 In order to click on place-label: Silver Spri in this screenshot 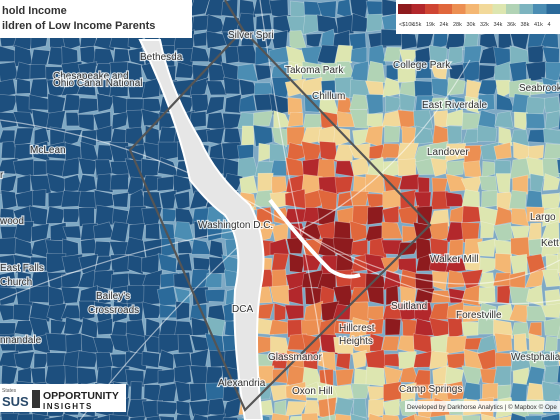, I will do `click(251, 35)`.